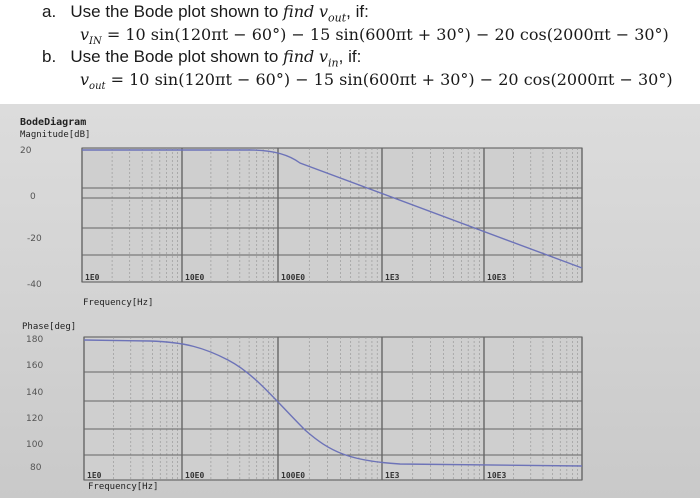  I want to click on mag-ytick: 20, so click(26, 151).